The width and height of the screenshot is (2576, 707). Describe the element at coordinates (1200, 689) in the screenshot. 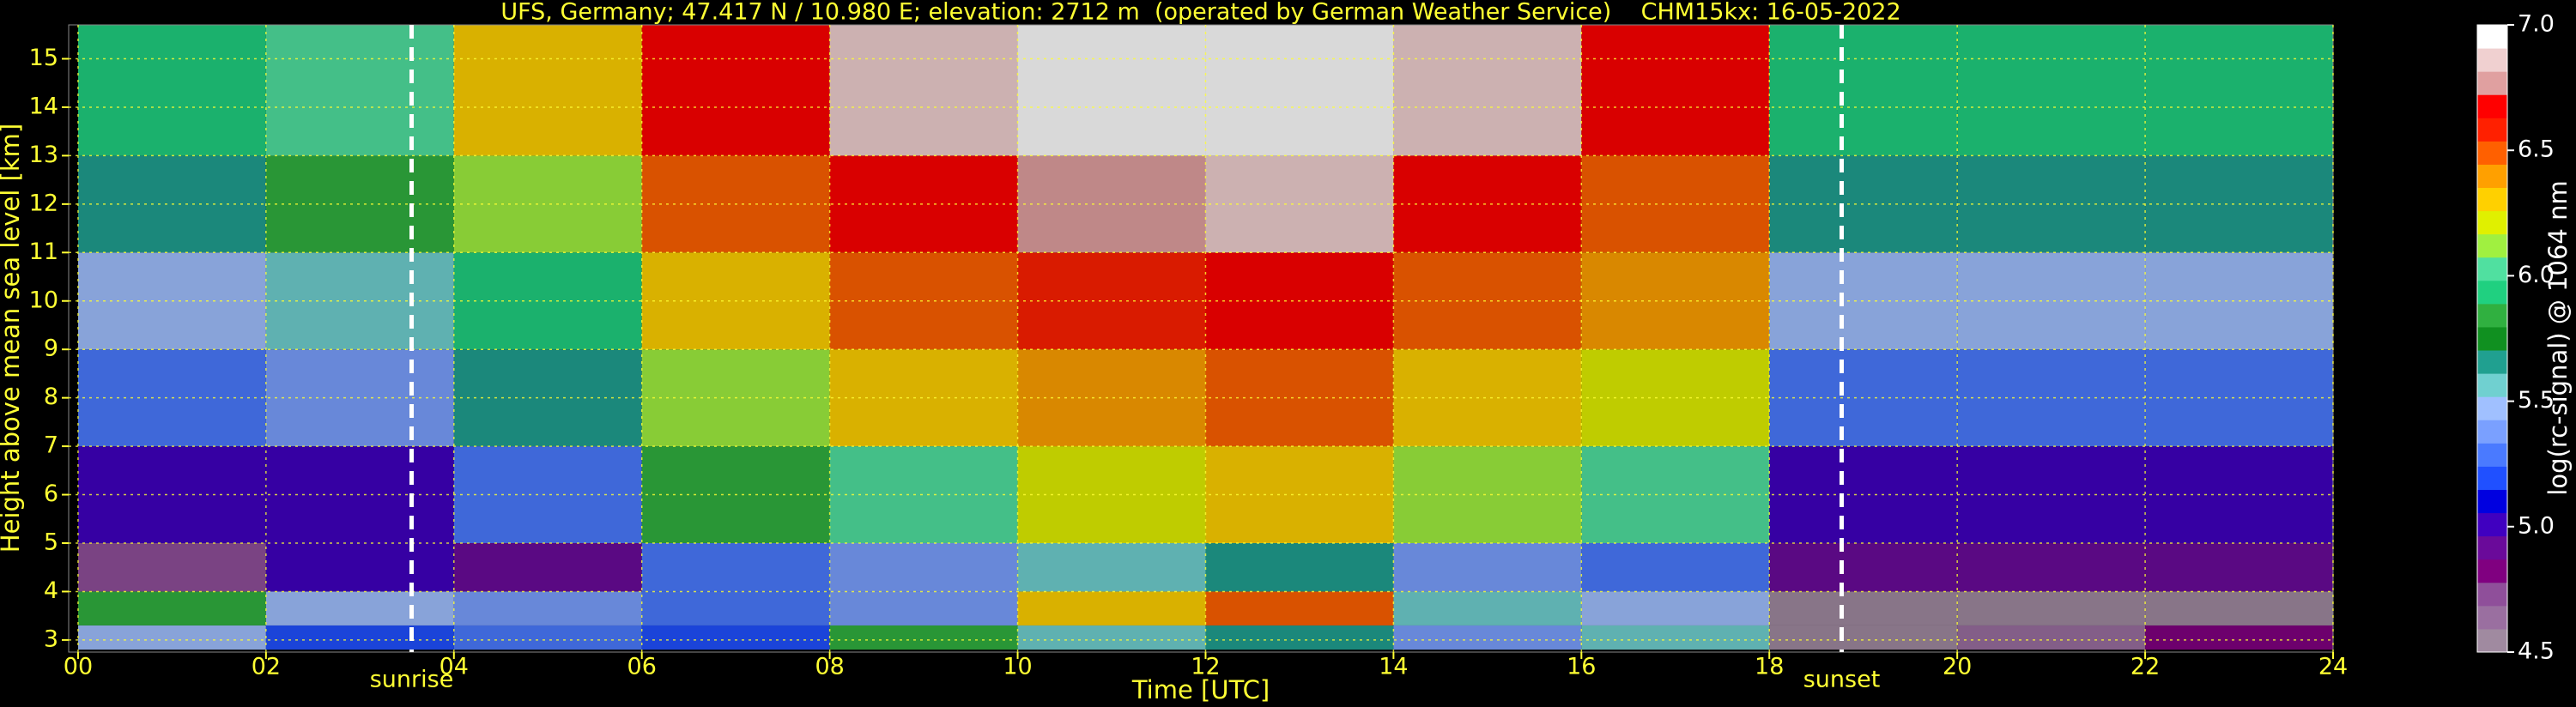

I see `x-axis-label: Time [UTC]` at that location.